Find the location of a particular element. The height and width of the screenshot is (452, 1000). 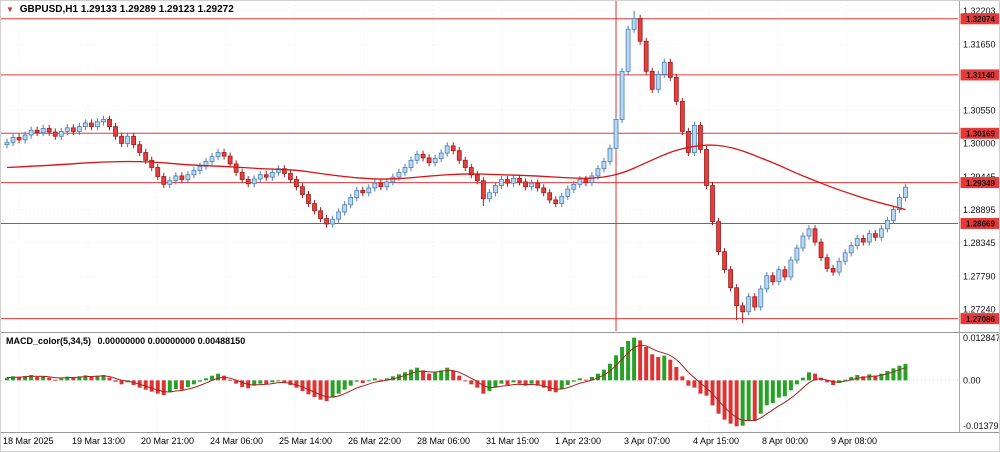

price-level-badge: 1.28669 is located at coordinates (979, 223).